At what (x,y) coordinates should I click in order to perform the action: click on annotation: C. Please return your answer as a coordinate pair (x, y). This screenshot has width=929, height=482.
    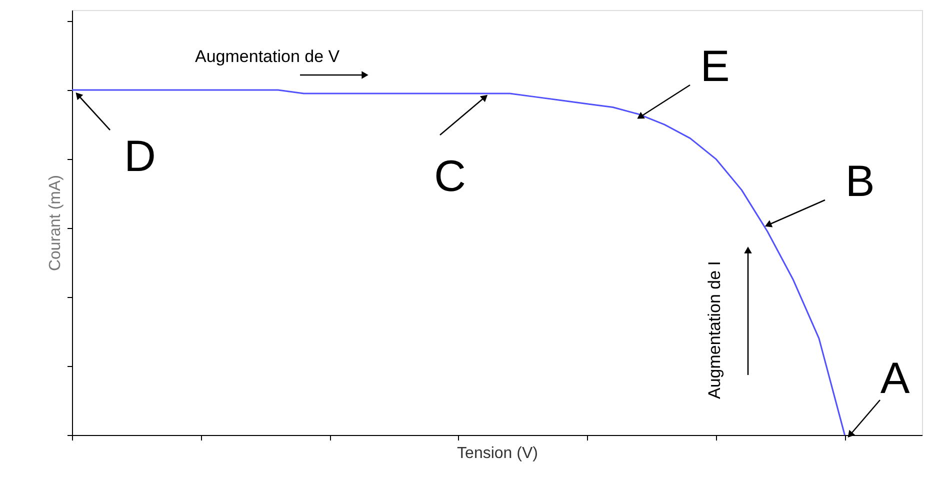
    Looking at the image, I should click on (450, 176).